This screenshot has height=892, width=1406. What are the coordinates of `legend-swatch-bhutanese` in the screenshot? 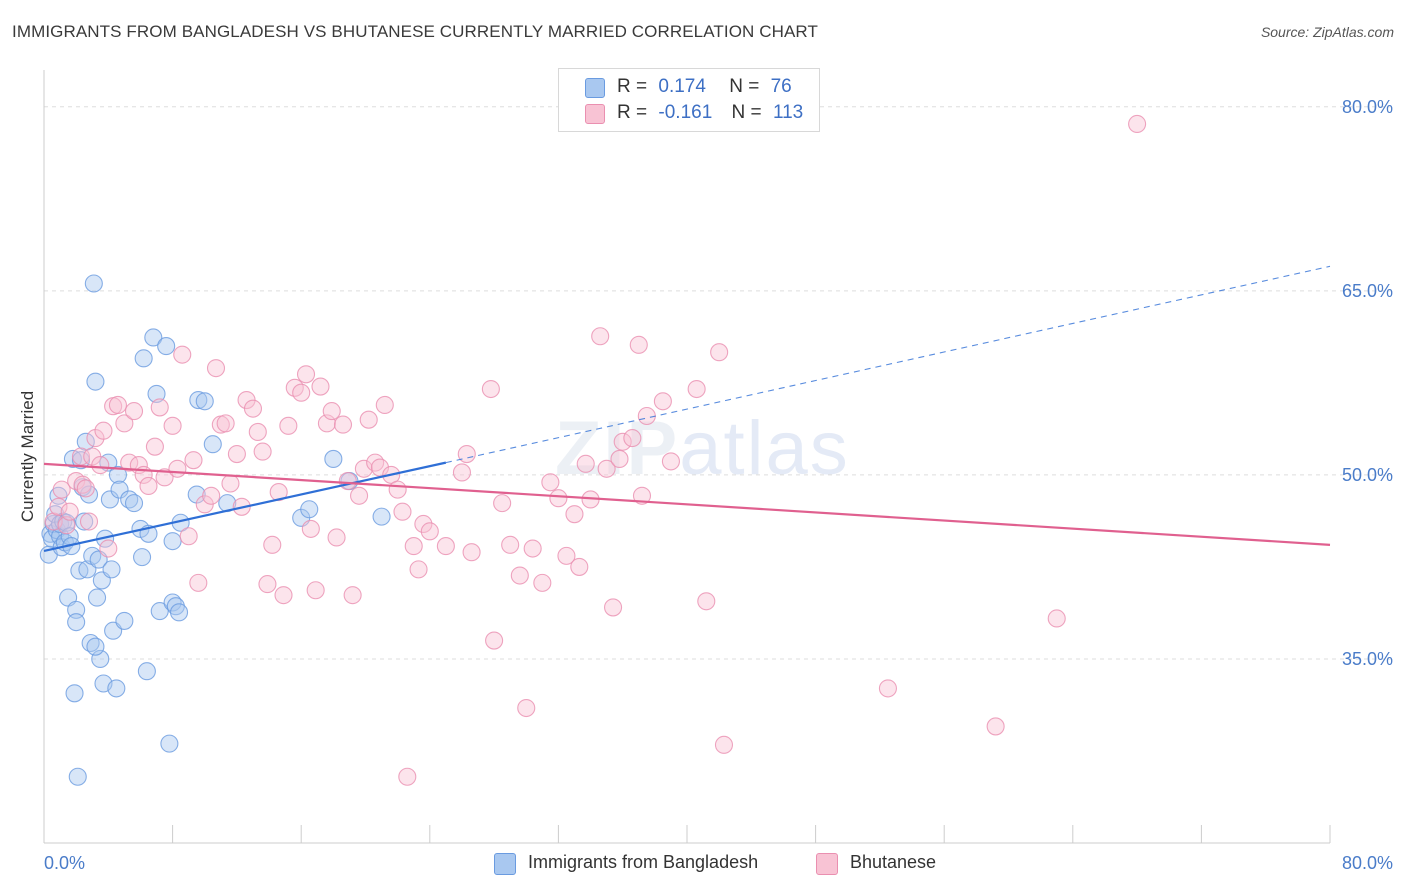 It's located at (595, 114).